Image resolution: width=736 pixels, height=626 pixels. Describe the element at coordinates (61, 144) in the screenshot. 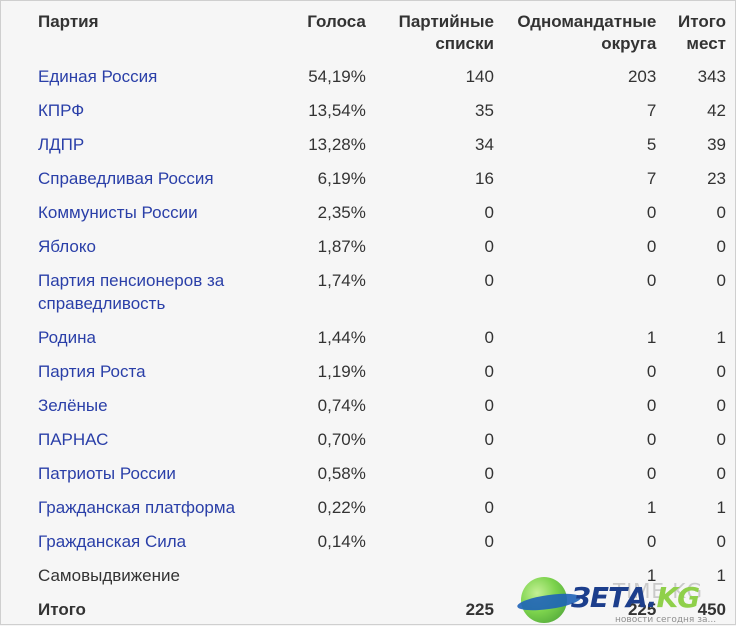

I see `party-link: ЛДПР` at that location.